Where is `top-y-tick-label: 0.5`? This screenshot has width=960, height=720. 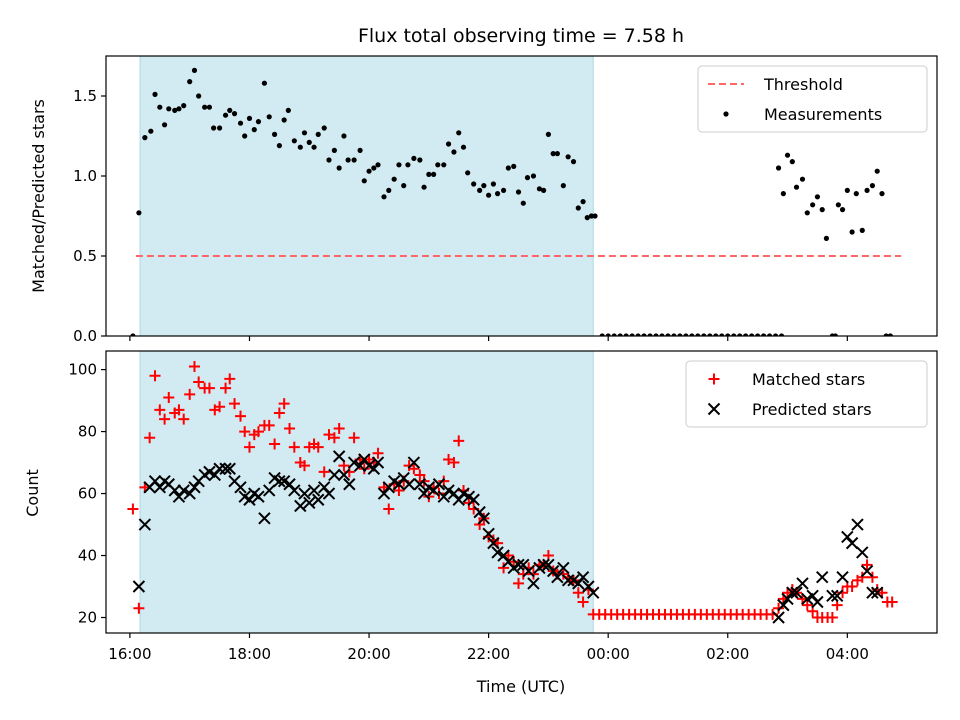
top-y-tick-label: 0.5 is located at coordinates (85, 256).